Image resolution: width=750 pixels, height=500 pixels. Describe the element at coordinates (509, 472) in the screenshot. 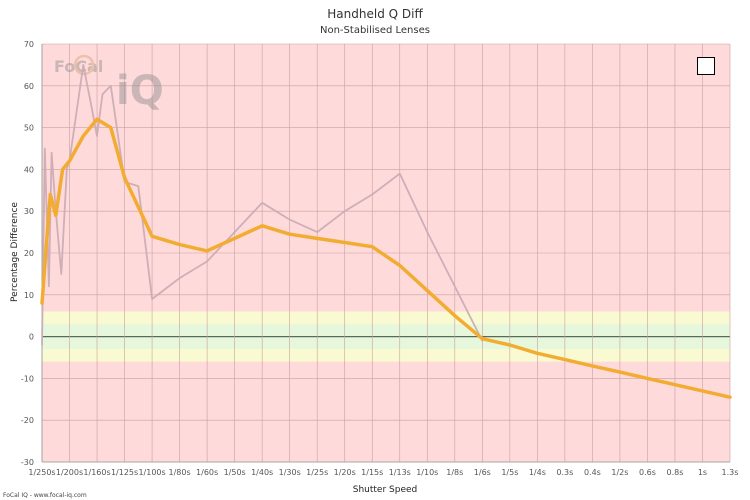

I see `x-tick-label: 1/5s` at that location.